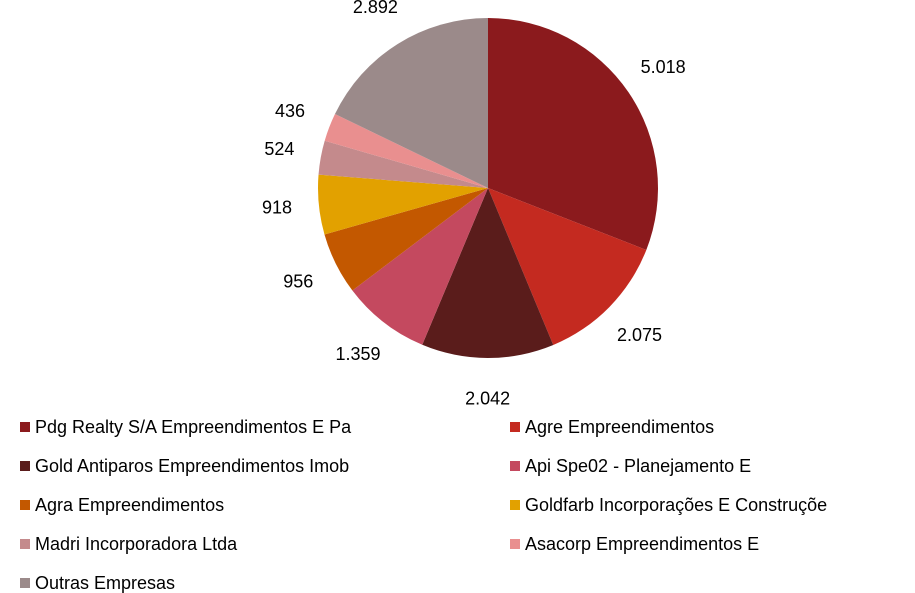 This screenshot has width=915, height=593. I want to click on legend-label: Outras Empresas, so click(105, 583).